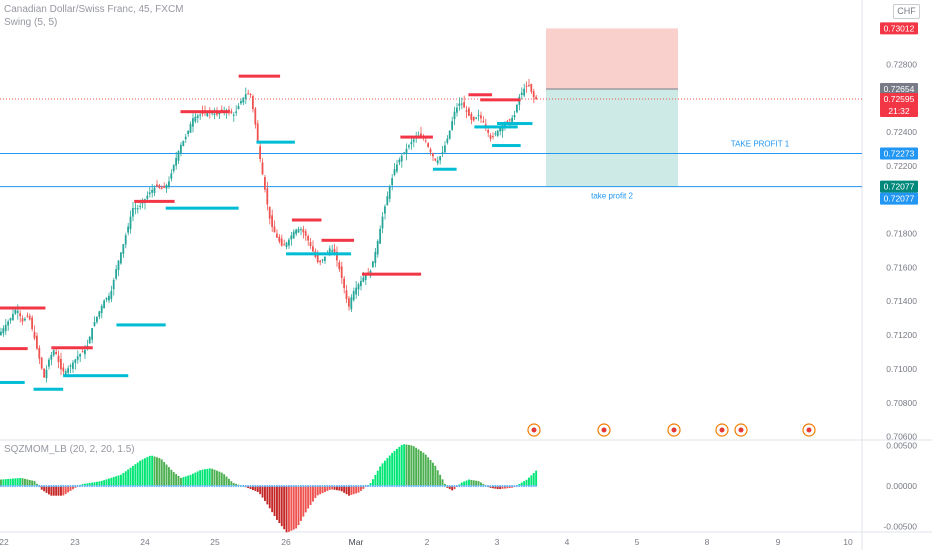 Image resolution: width=932 pixels, height=550 pixels. I want to click on event-flag-dot, so click(741, 430).